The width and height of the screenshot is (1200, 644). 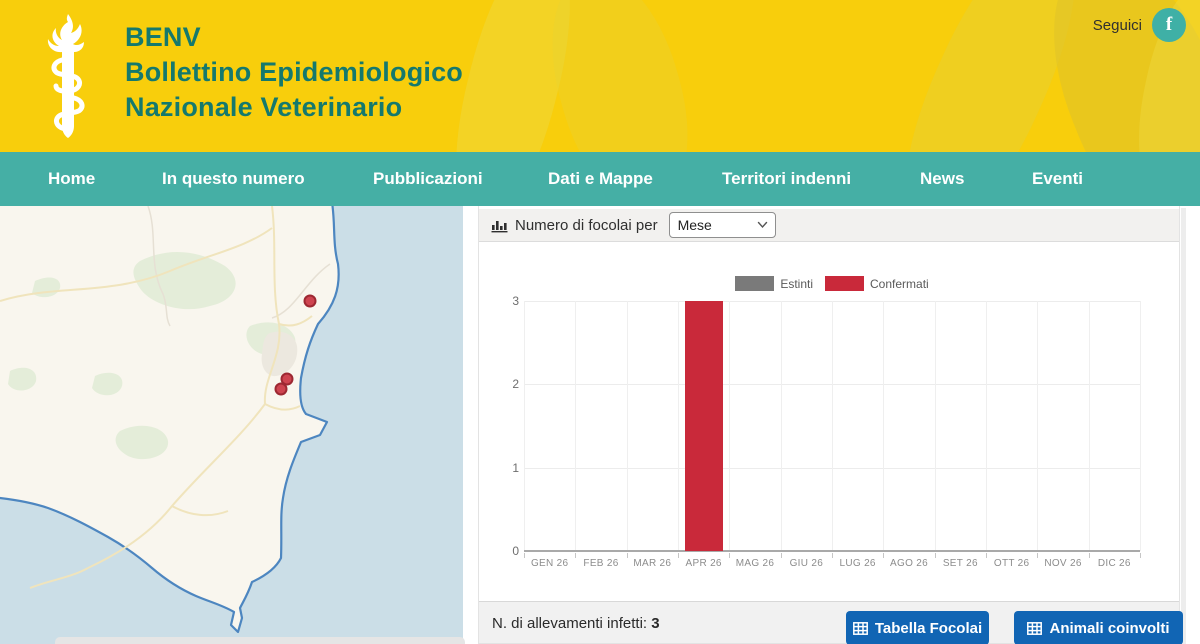 I want to click on period-select: Mese, so click(x=722, y=225).